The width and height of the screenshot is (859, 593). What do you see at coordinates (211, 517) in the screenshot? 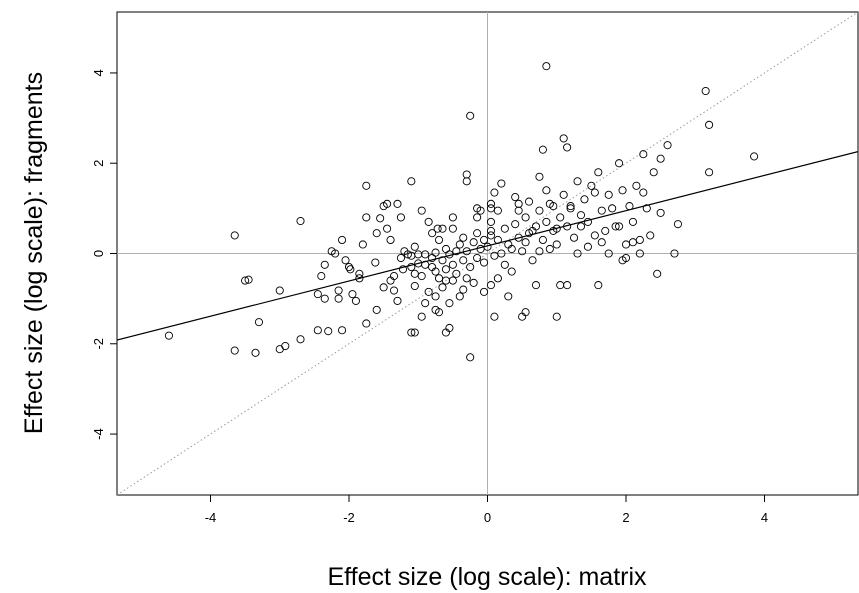
I see `x-tick-label: -4` at bounding box center [211, 517].